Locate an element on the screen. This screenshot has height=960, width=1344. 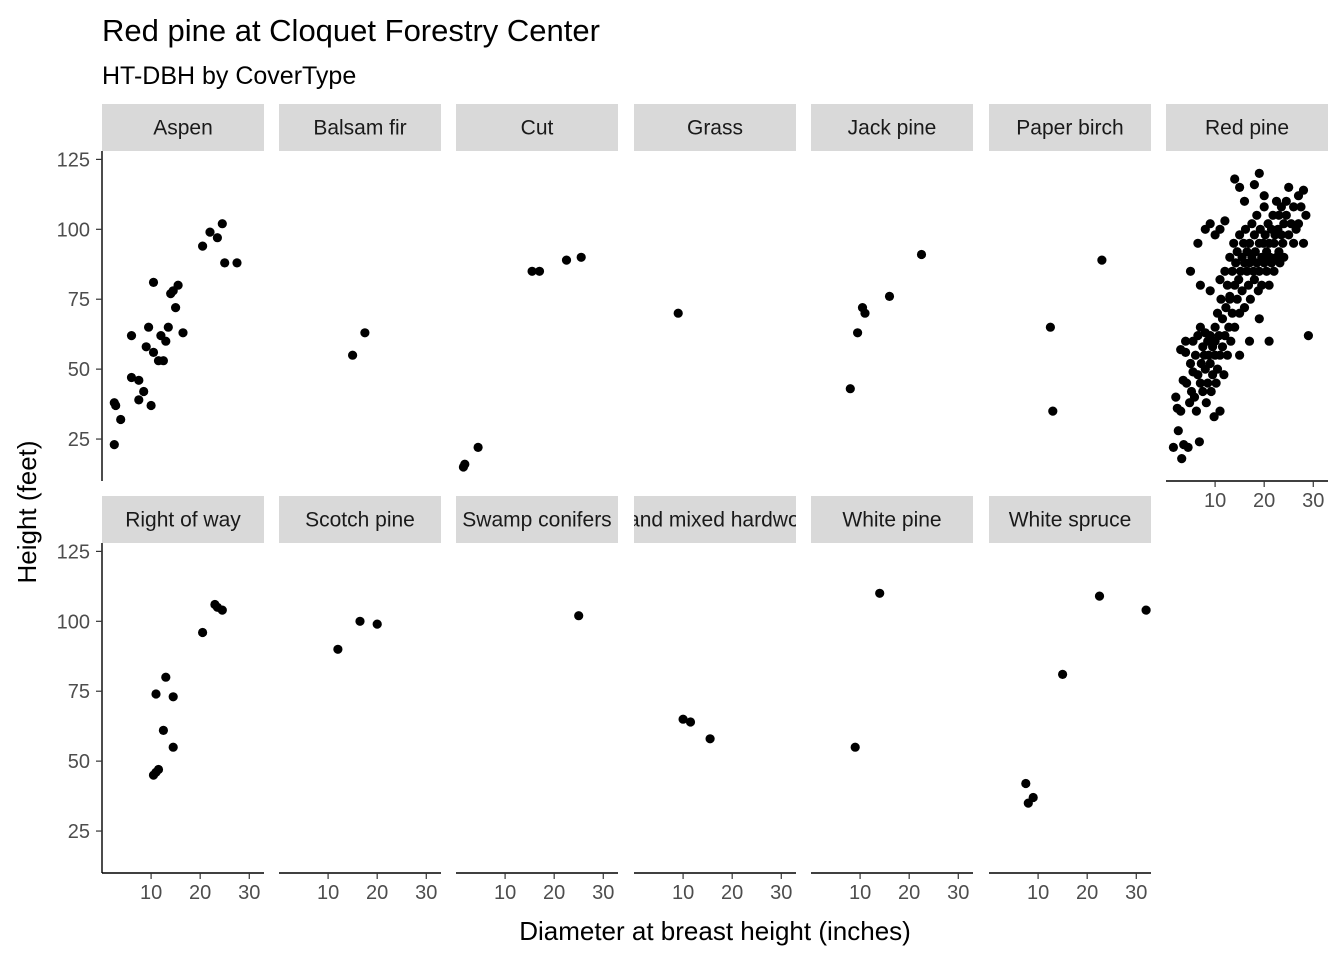
facet-strip-label: Scotch pine is located at coordinates (360, 520).